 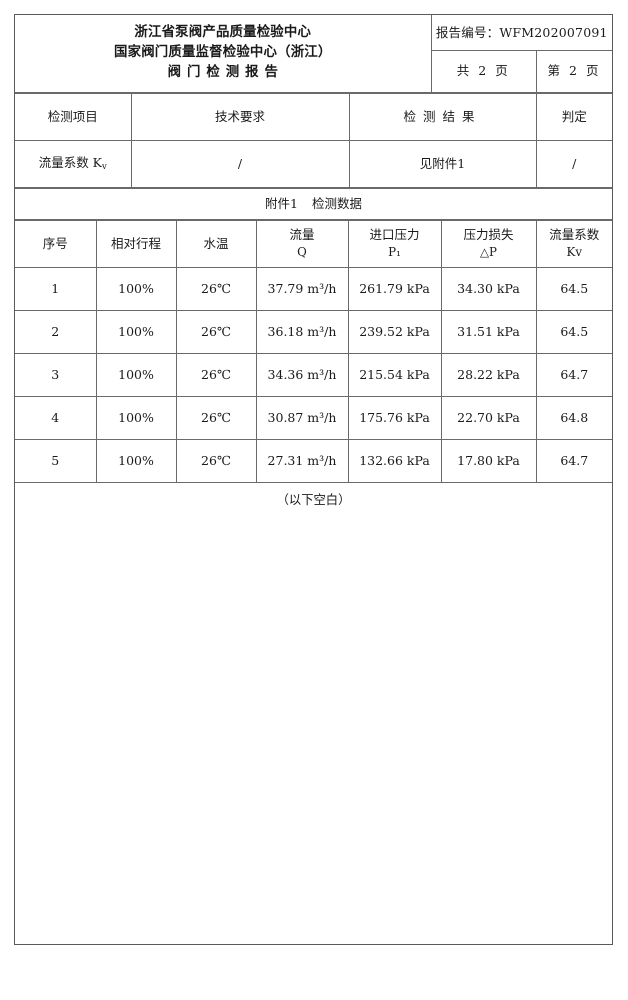 I want to click on col-header-temp: 水温, so click(x=216, y=243).